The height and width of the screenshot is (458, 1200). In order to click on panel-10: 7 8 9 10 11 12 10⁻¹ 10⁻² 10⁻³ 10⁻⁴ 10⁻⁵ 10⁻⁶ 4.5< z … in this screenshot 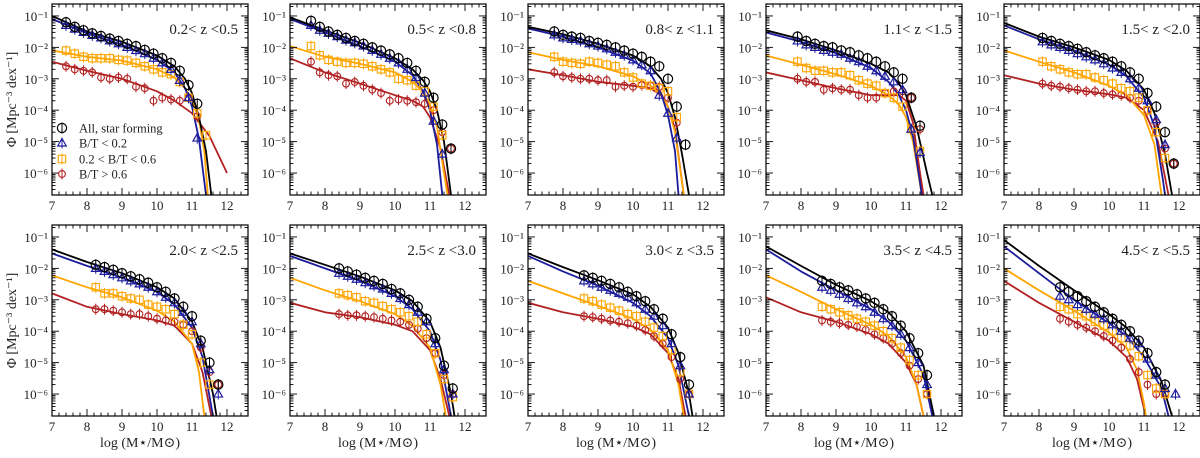, I will do `click(1088, 337)`.